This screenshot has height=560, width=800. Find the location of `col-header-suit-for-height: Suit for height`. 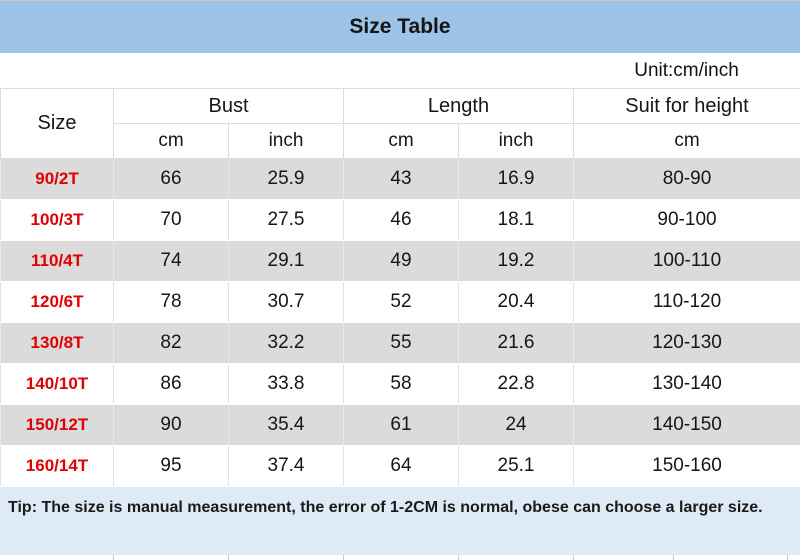

col-header-suit-for-height: Suit for height is located at coordinates (687, 106).